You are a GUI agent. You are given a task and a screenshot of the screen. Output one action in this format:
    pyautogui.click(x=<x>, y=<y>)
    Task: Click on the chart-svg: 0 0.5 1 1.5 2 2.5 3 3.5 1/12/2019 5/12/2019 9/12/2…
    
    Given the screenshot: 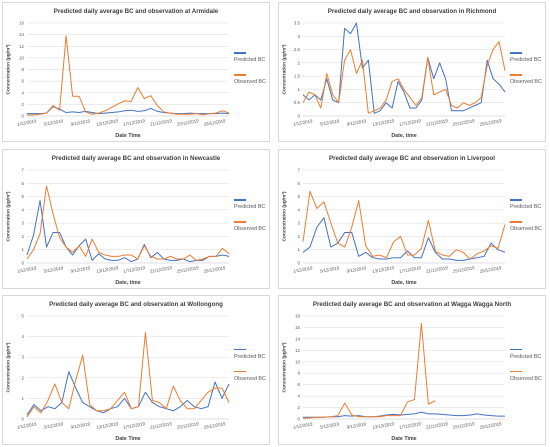 What is the action you would take?
    pyautogui.click(x=399, y=74)
    